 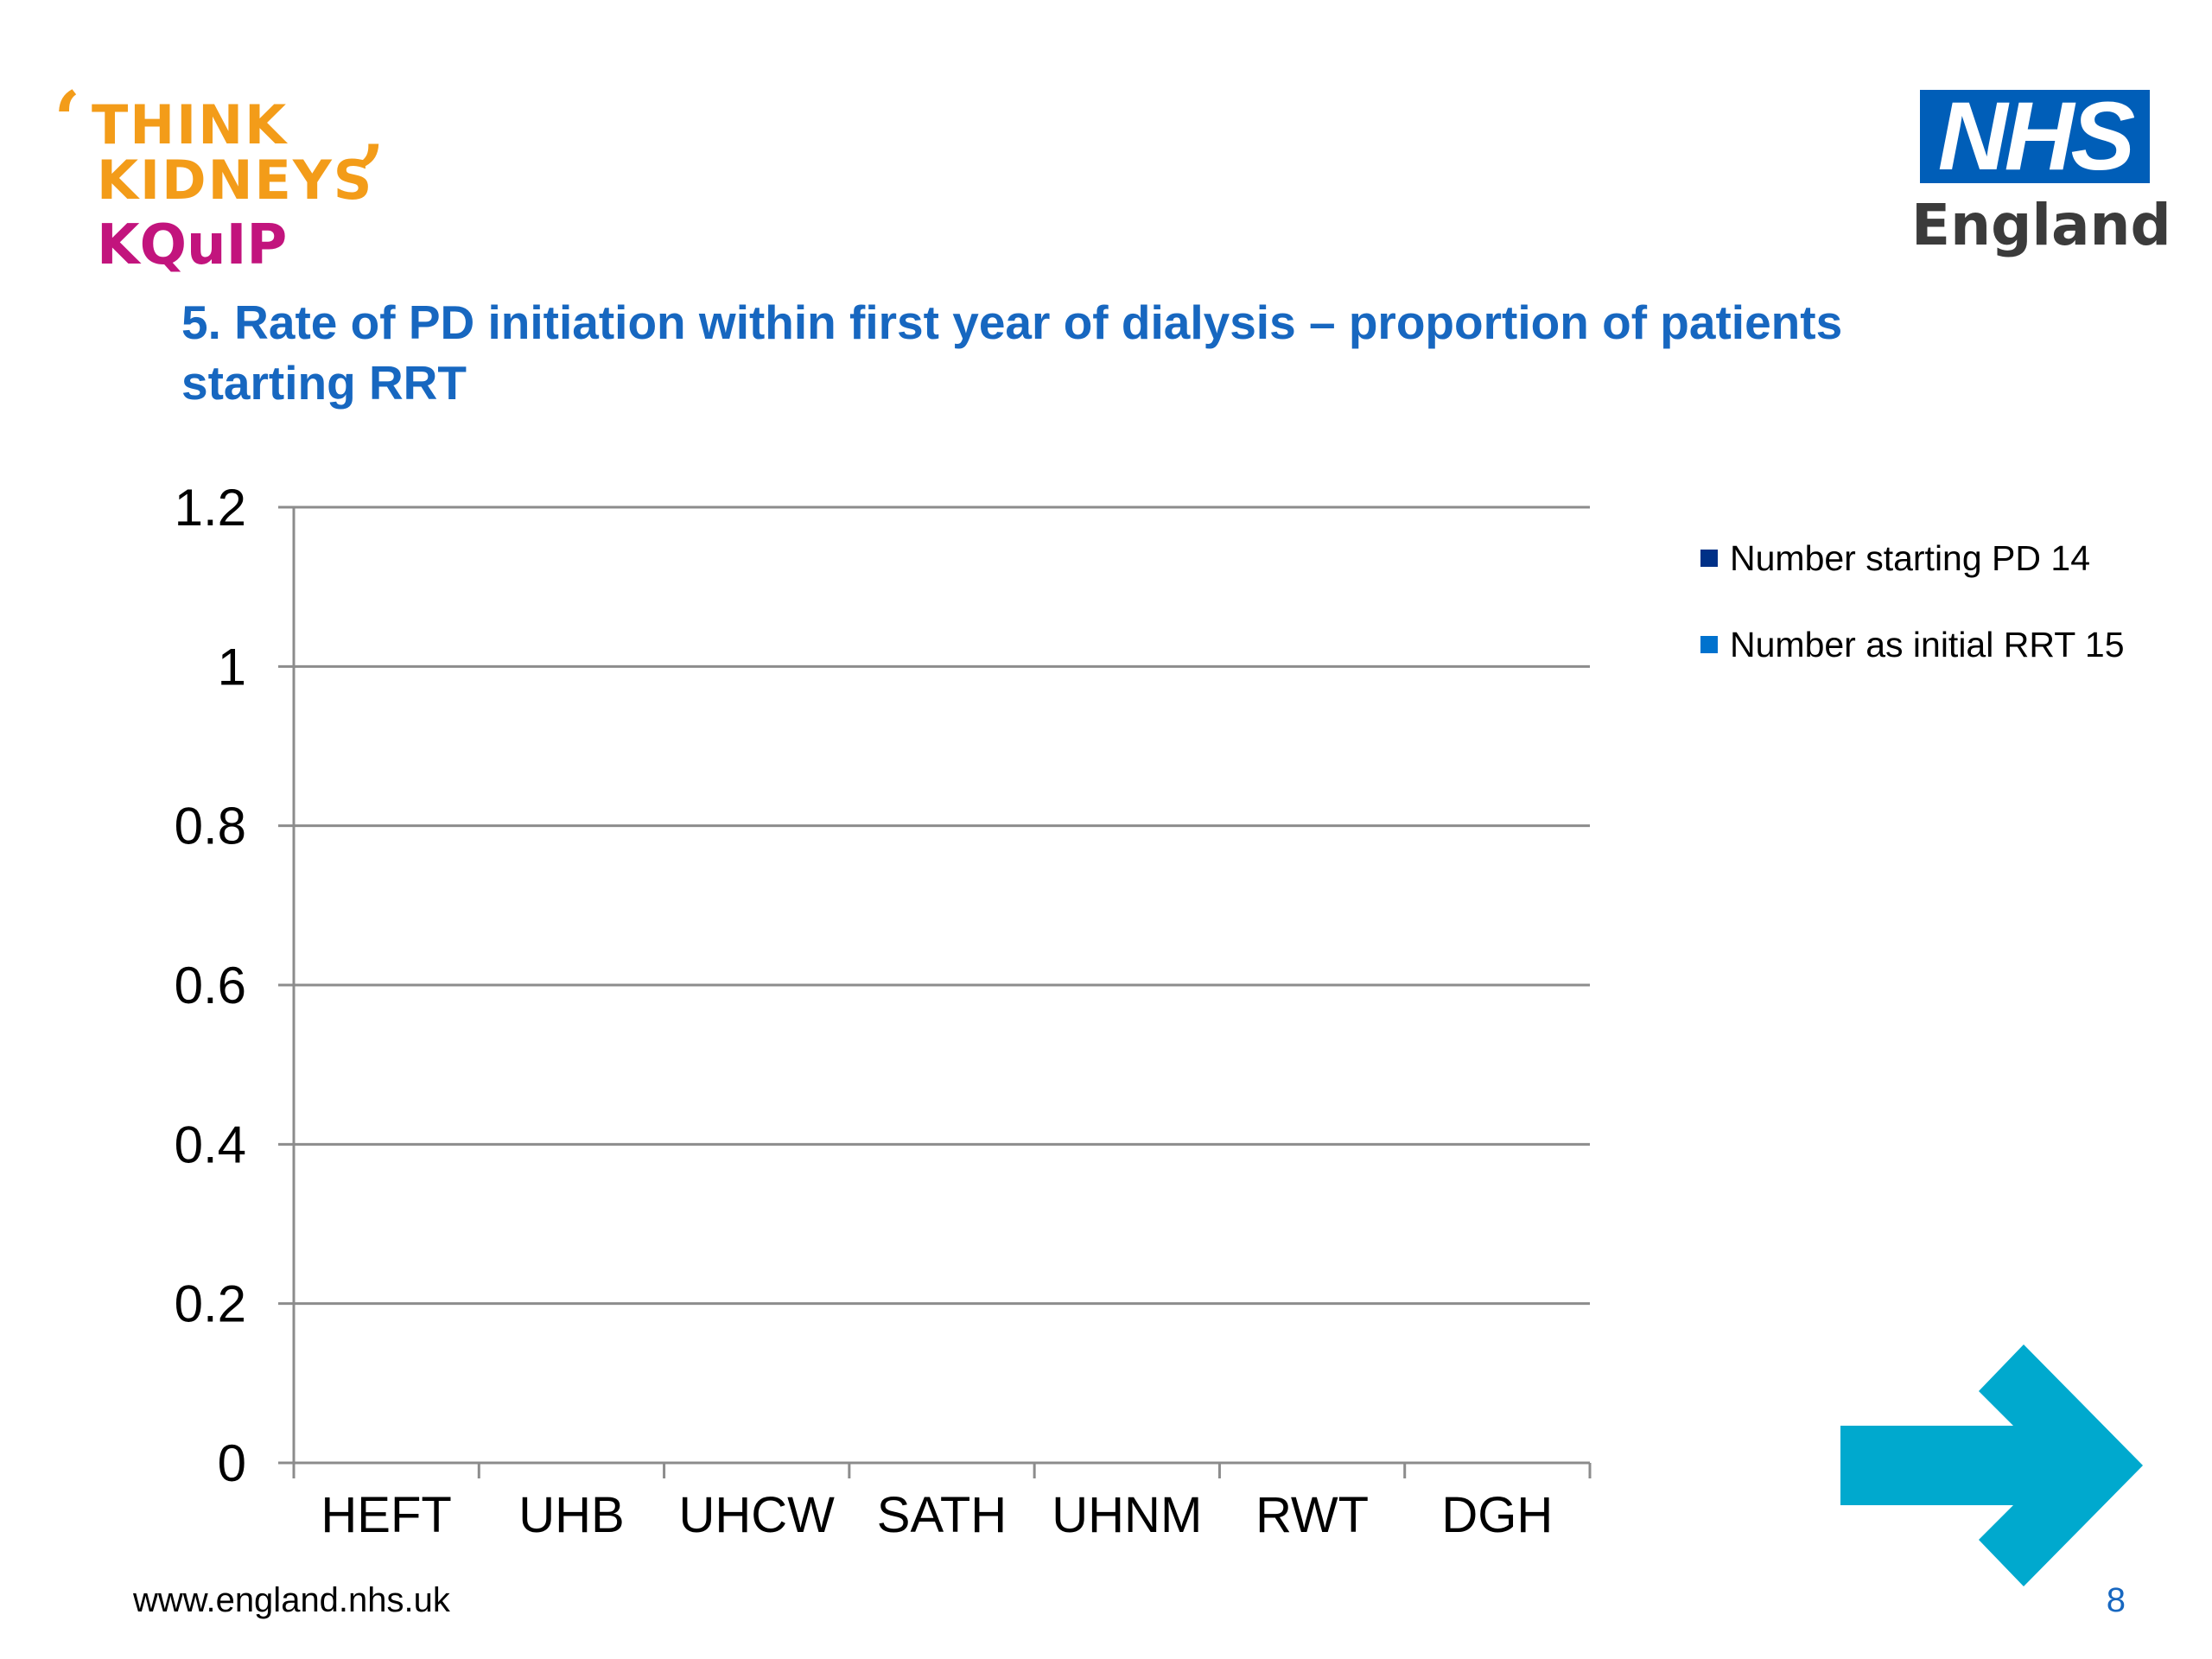 What do you see at coordinates (757, 1515) in the screenshot?
I see `x-tick-label-uhcw: UHCW` at bounding box center [757, 1515].